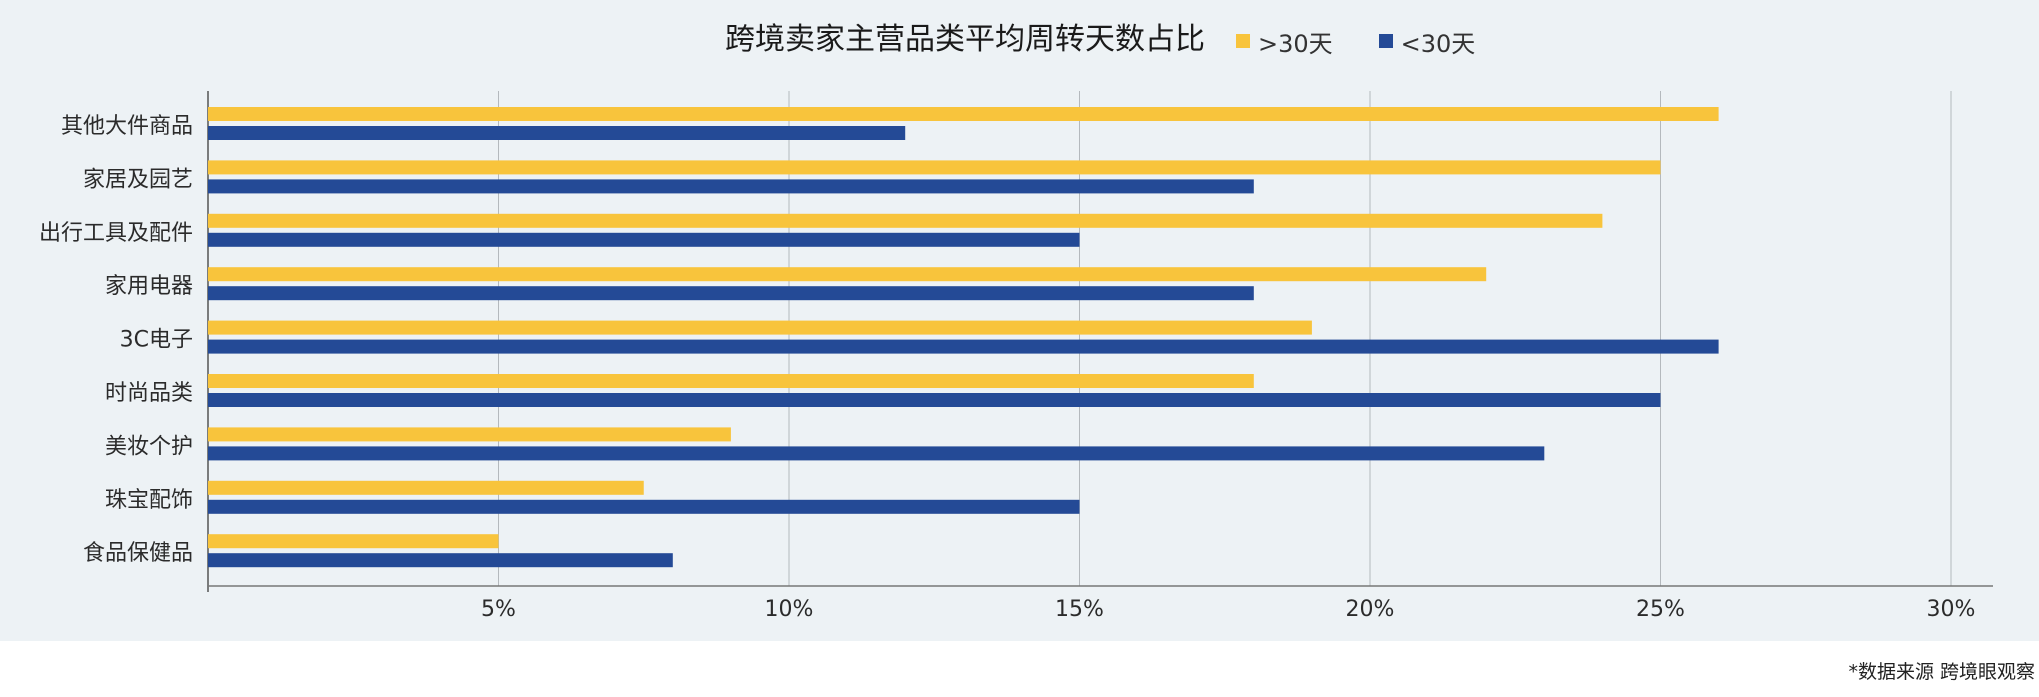 This screenshot has width=2039, height=697. I want to click on legend-item-over-30: >30天, so click(1284, 41).